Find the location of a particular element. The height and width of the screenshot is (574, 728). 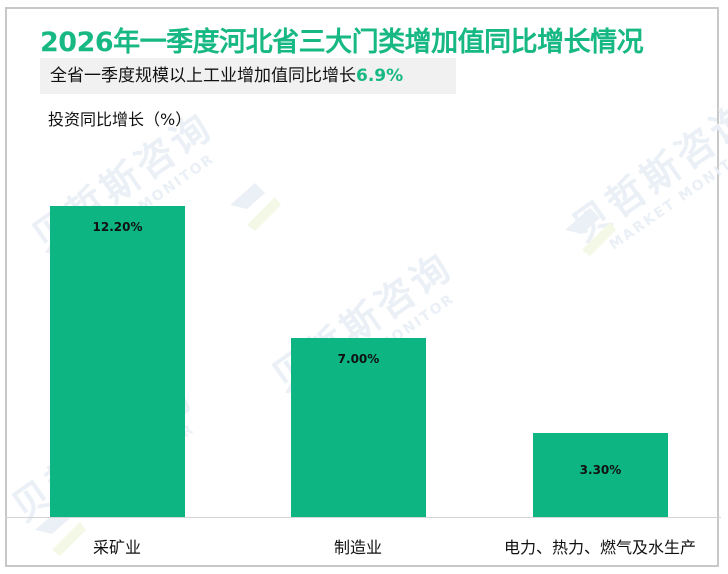

subtitle-banner: 全省一季度规模以上工业增加值同比增长6.9% is located at coordinates (248, 76).